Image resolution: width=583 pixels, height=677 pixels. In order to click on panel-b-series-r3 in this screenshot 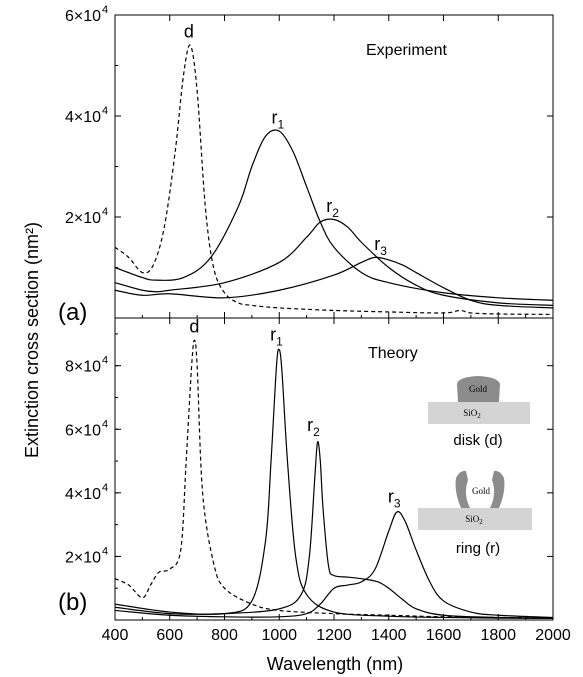, I will do `click(334, 565)`.